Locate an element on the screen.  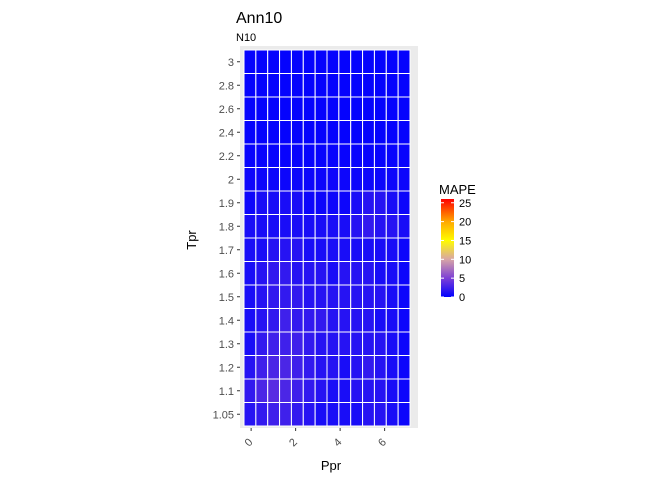
legend-tick-label: 10 is located at coordinates (465, 260).